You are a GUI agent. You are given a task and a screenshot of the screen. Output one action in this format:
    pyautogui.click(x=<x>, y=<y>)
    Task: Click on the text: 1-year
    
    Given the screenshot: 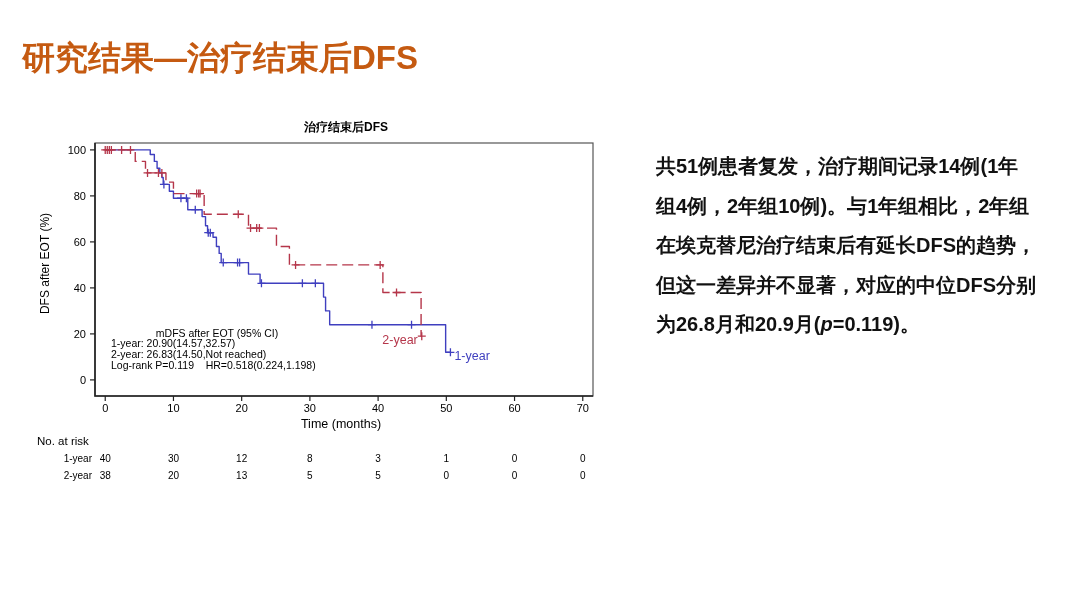 What is the action you would take?
    pyautogui.click(x=78, y=458)
    